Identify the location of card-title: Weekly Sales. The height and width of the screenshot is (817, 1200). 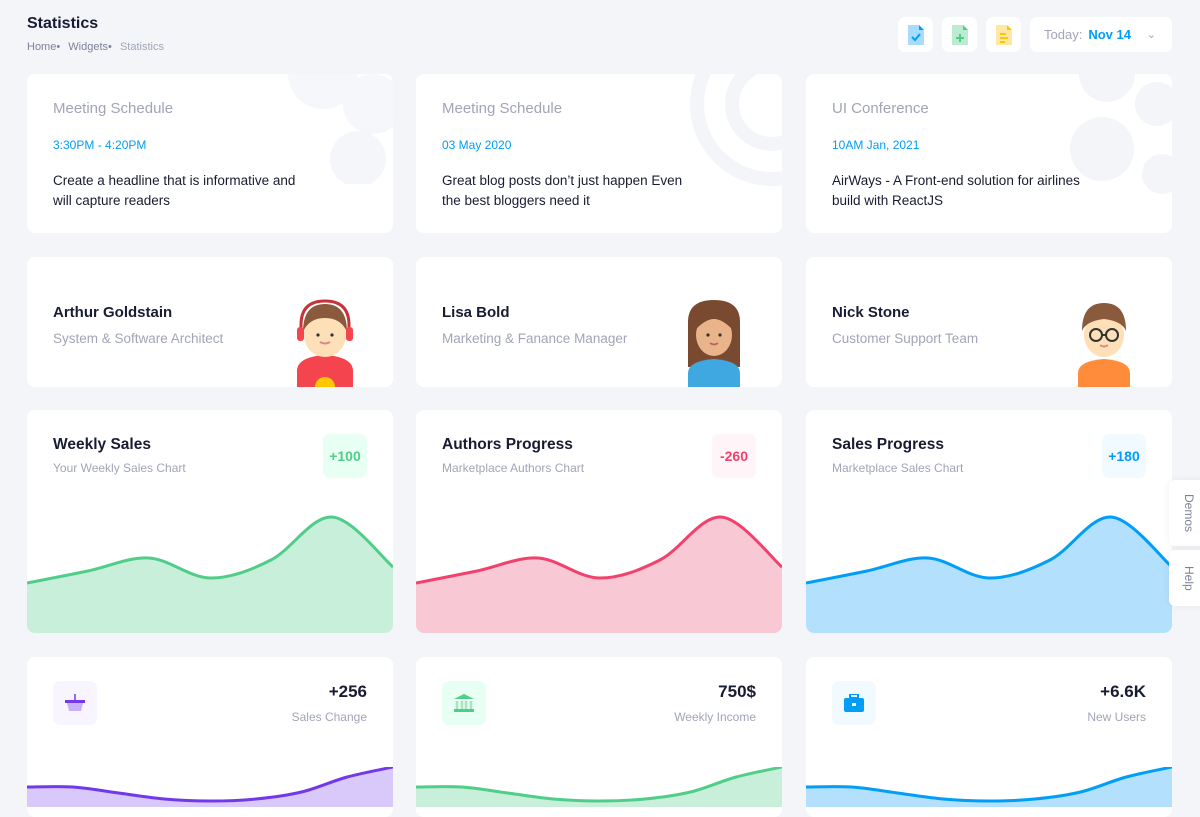
(102, 444).